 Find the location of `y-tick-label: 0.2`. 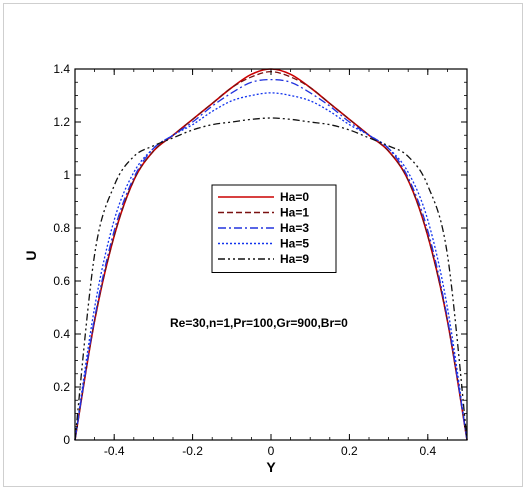

y-tick-label: 0.2 is located at coordinates (61, 387).